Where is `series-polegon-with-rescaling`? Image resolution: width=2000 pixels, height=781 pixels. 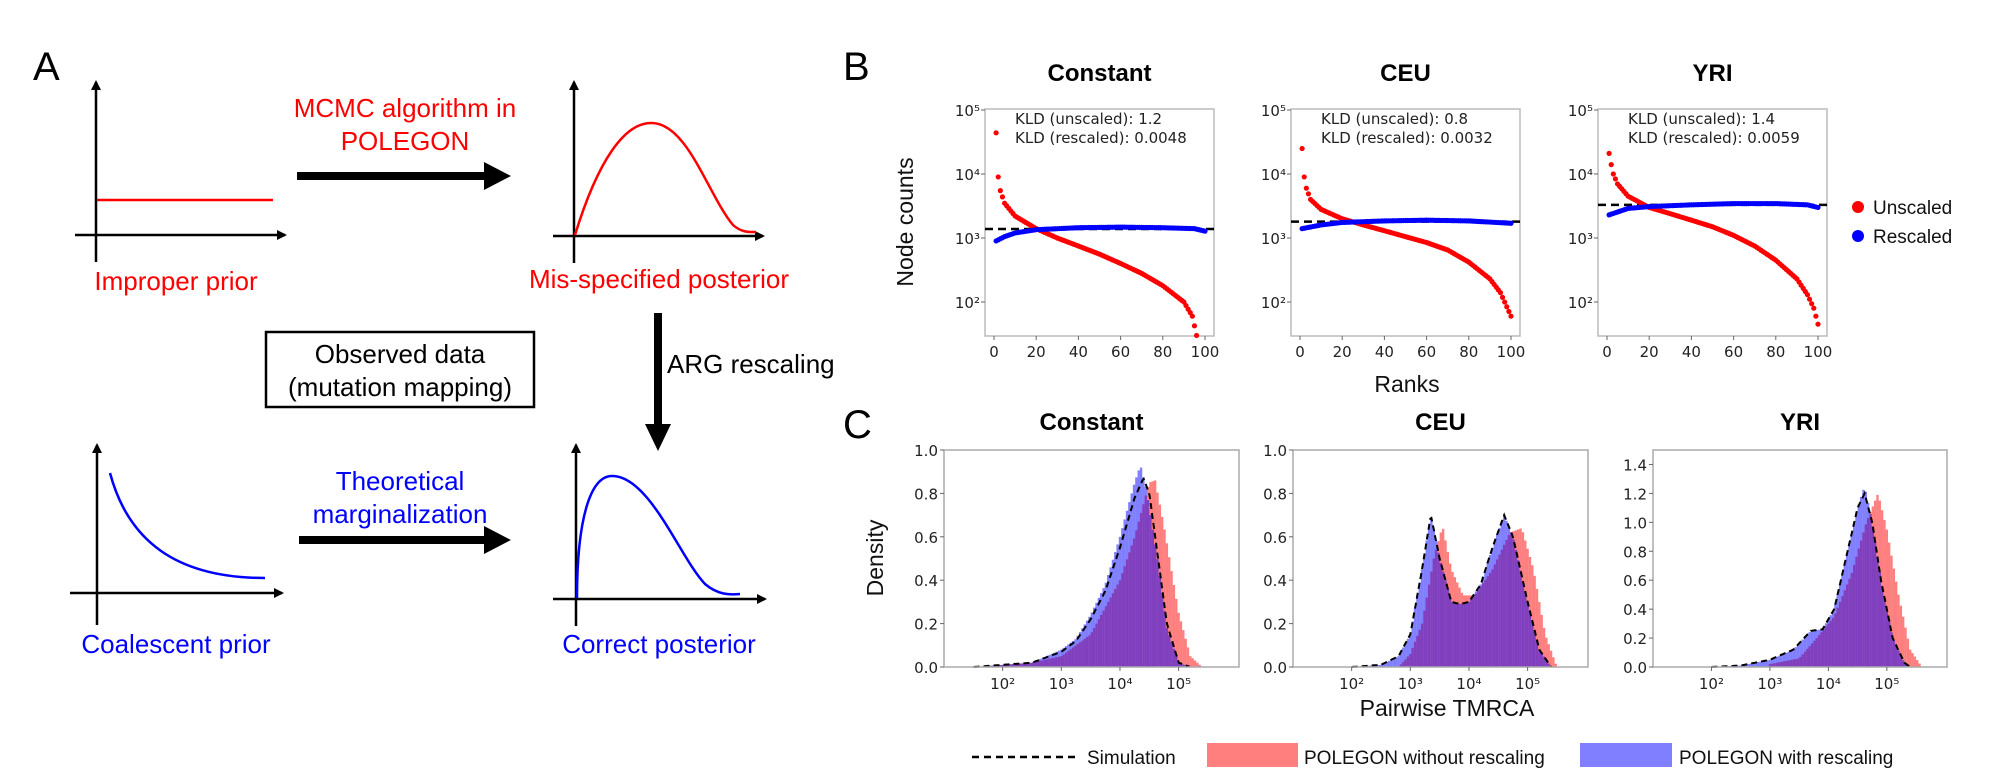 series-polegon-with-rescaling is located at coordinates (1081, 567).